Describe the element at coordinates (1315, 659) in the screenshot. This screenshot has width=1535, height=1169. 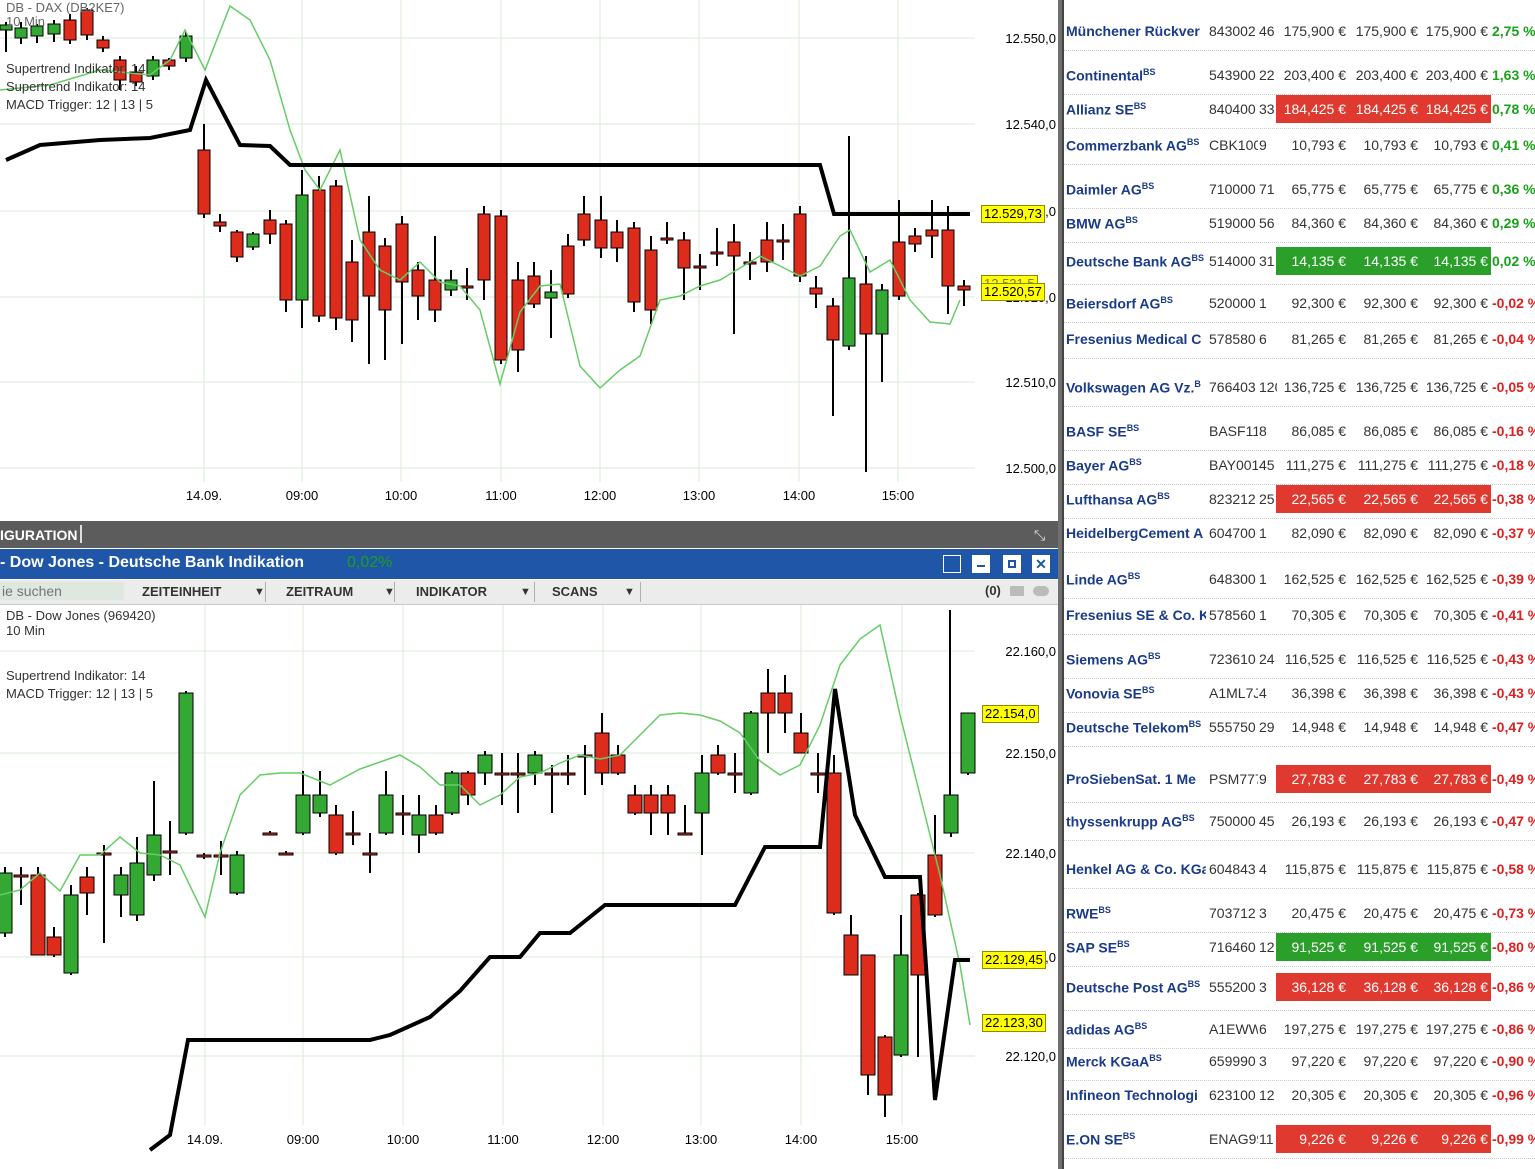
I see `price-bid: 116,525 €` at that location.